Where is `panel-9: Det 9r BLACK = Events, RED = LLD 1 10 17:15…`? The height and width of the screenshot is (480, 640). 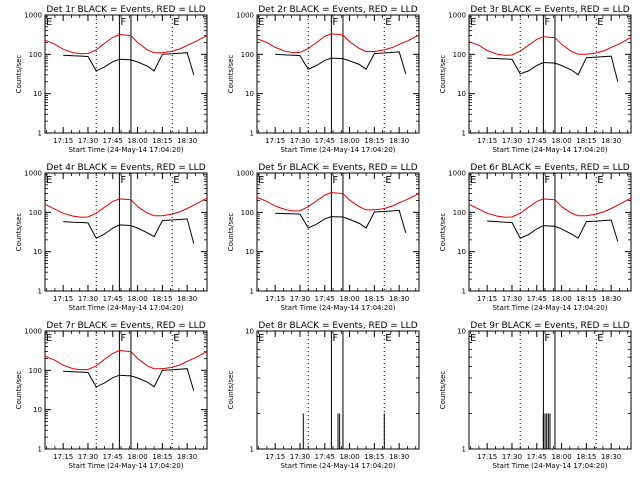 panel-9: Det 9r BLACK = Events, RED = LLD 1 10 17:15… is located at coordinates (535, 395).